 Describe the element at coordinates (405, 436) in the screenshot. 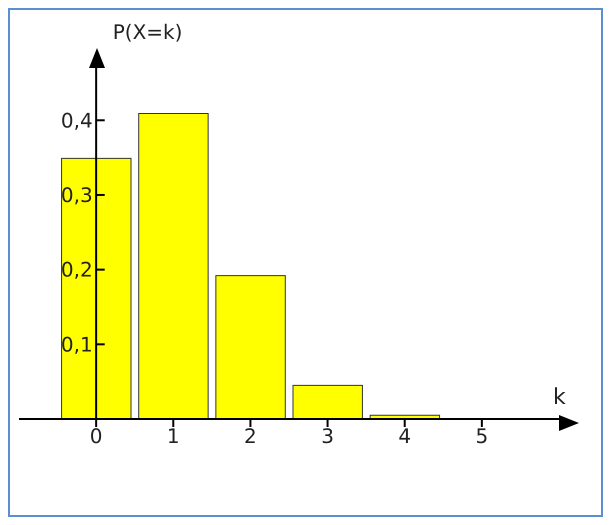

I see `x-tick-label: 4` at that location.